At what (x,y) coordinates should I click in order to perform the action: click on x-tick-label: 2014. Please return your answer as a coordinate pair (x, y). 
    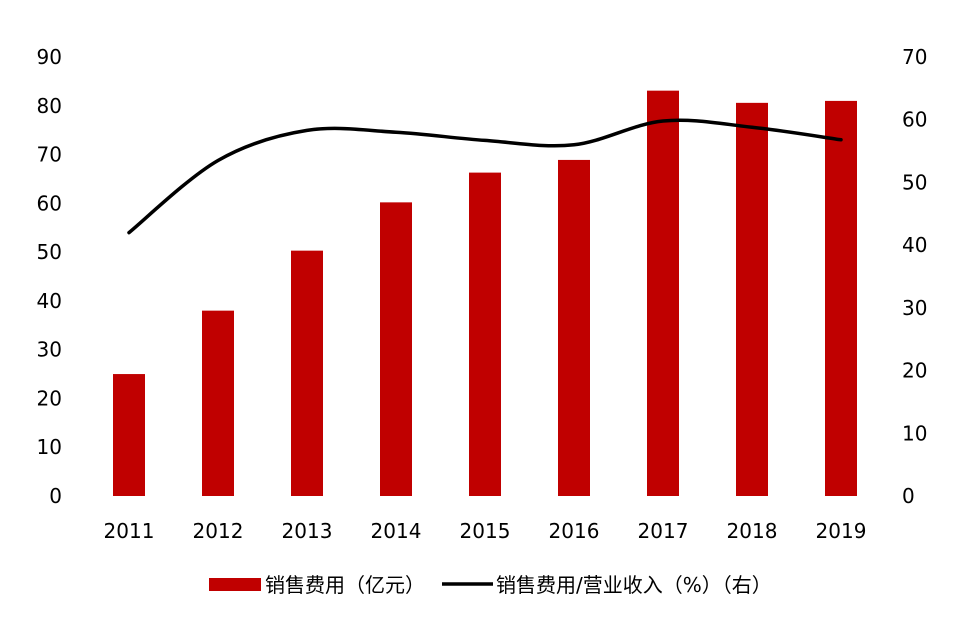
    Looking at the image, I should click on (396, 531).